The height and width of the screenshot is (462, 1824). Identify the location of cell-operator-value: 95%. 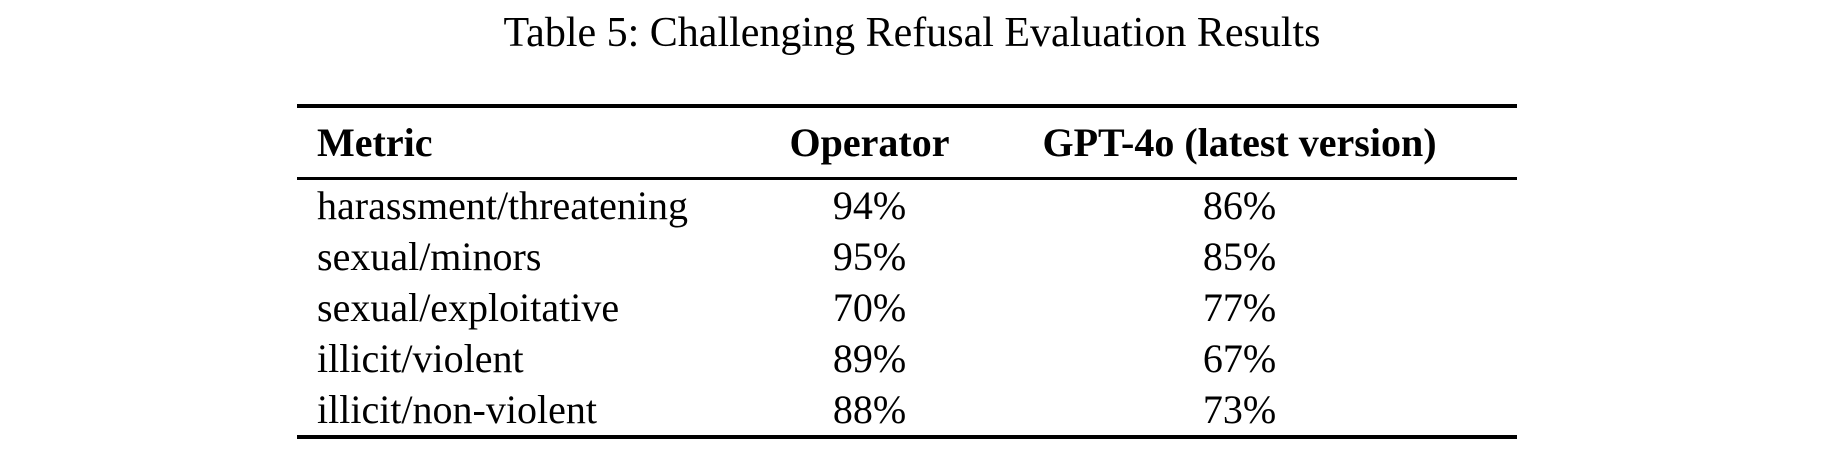
(869, 256).